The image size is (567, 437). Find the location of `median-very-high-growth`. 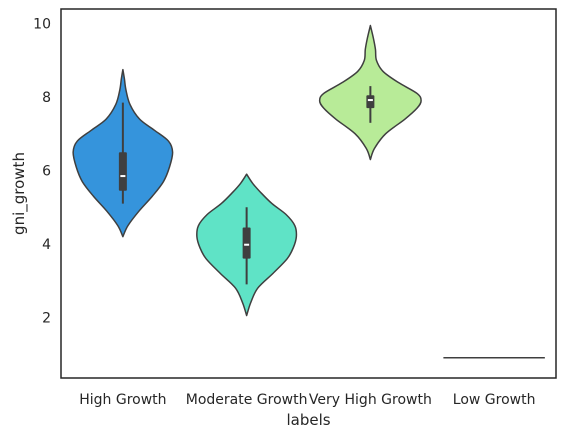

median-very-high-growth is located at coordinates (370, 100).